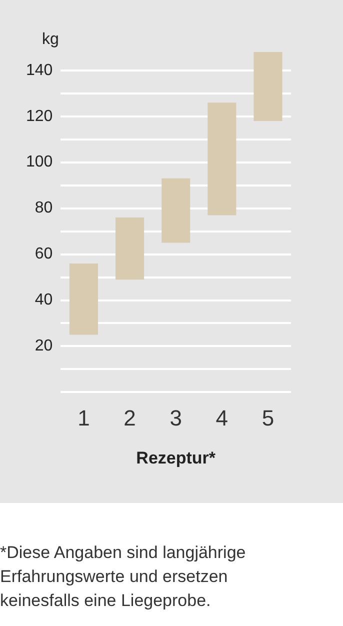 The width and height of the screenshot is (343, 626). What do you see at coordinates (130, 417) in the screenshot?
I see `x-tick-label: 2` at bounding box center [130, 417].